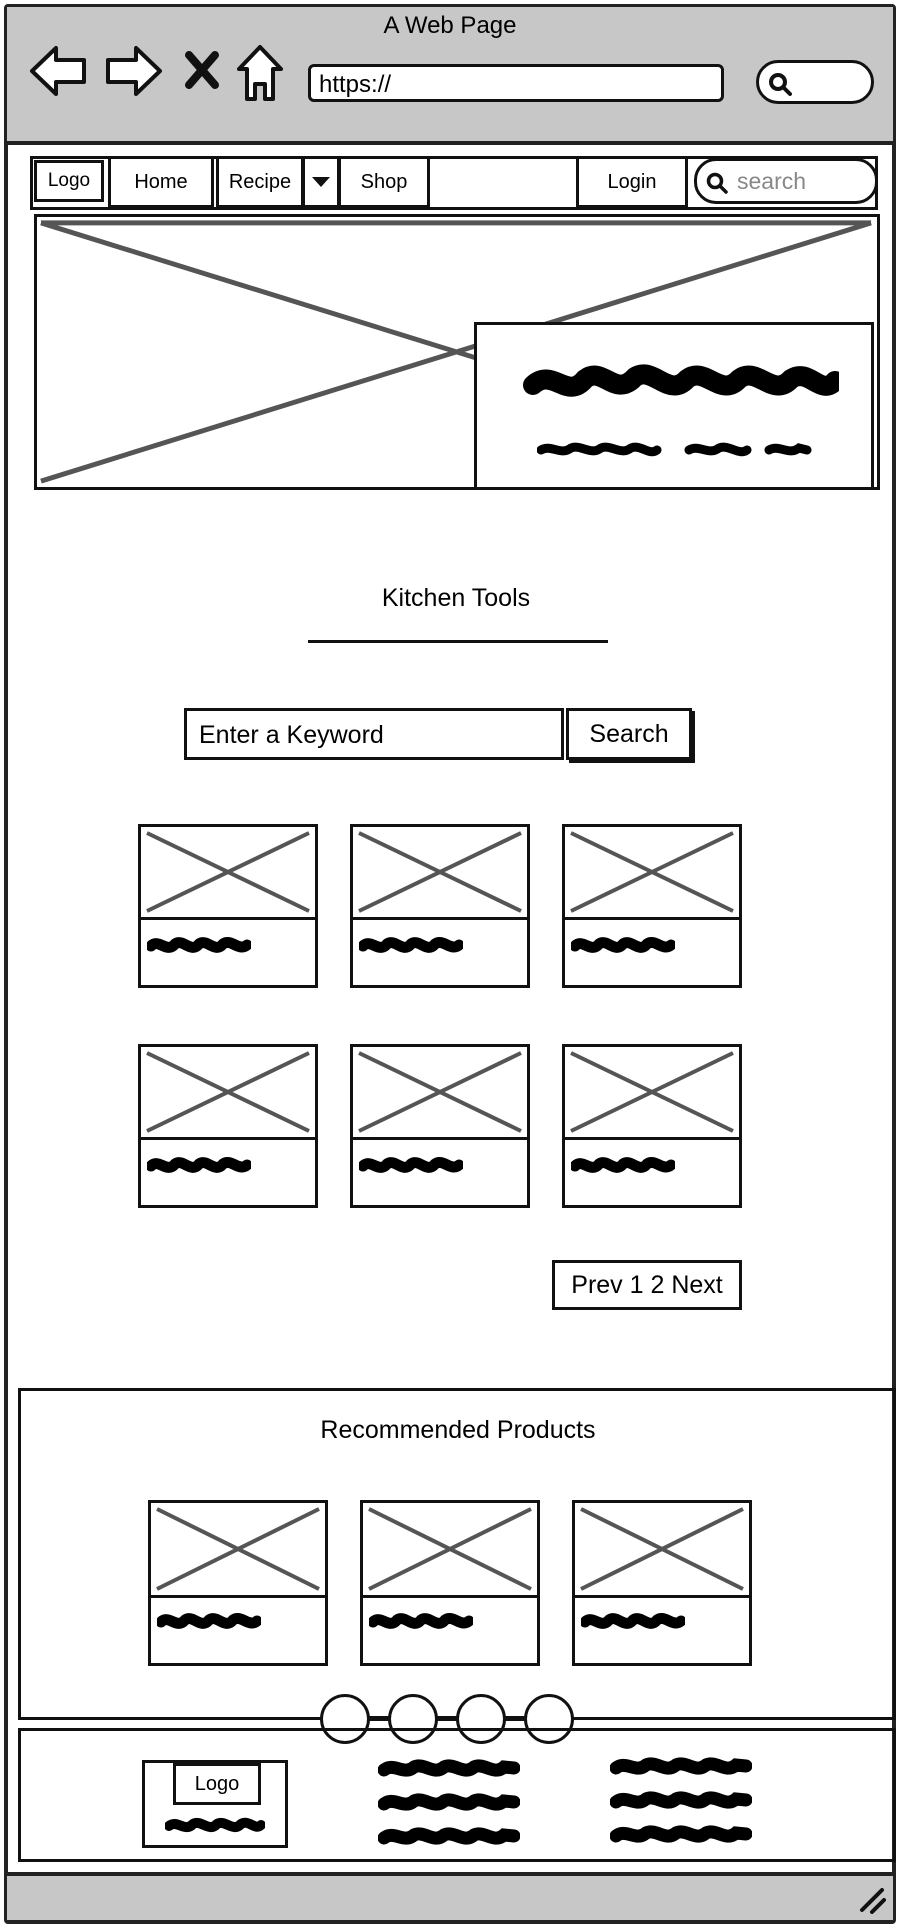 The height and width of the screenshot is (1928, 900). What do you see at coordinates (450, 1896) in the screenshot?
I see `browser-status-bar` at bounding box center [450, 1896].